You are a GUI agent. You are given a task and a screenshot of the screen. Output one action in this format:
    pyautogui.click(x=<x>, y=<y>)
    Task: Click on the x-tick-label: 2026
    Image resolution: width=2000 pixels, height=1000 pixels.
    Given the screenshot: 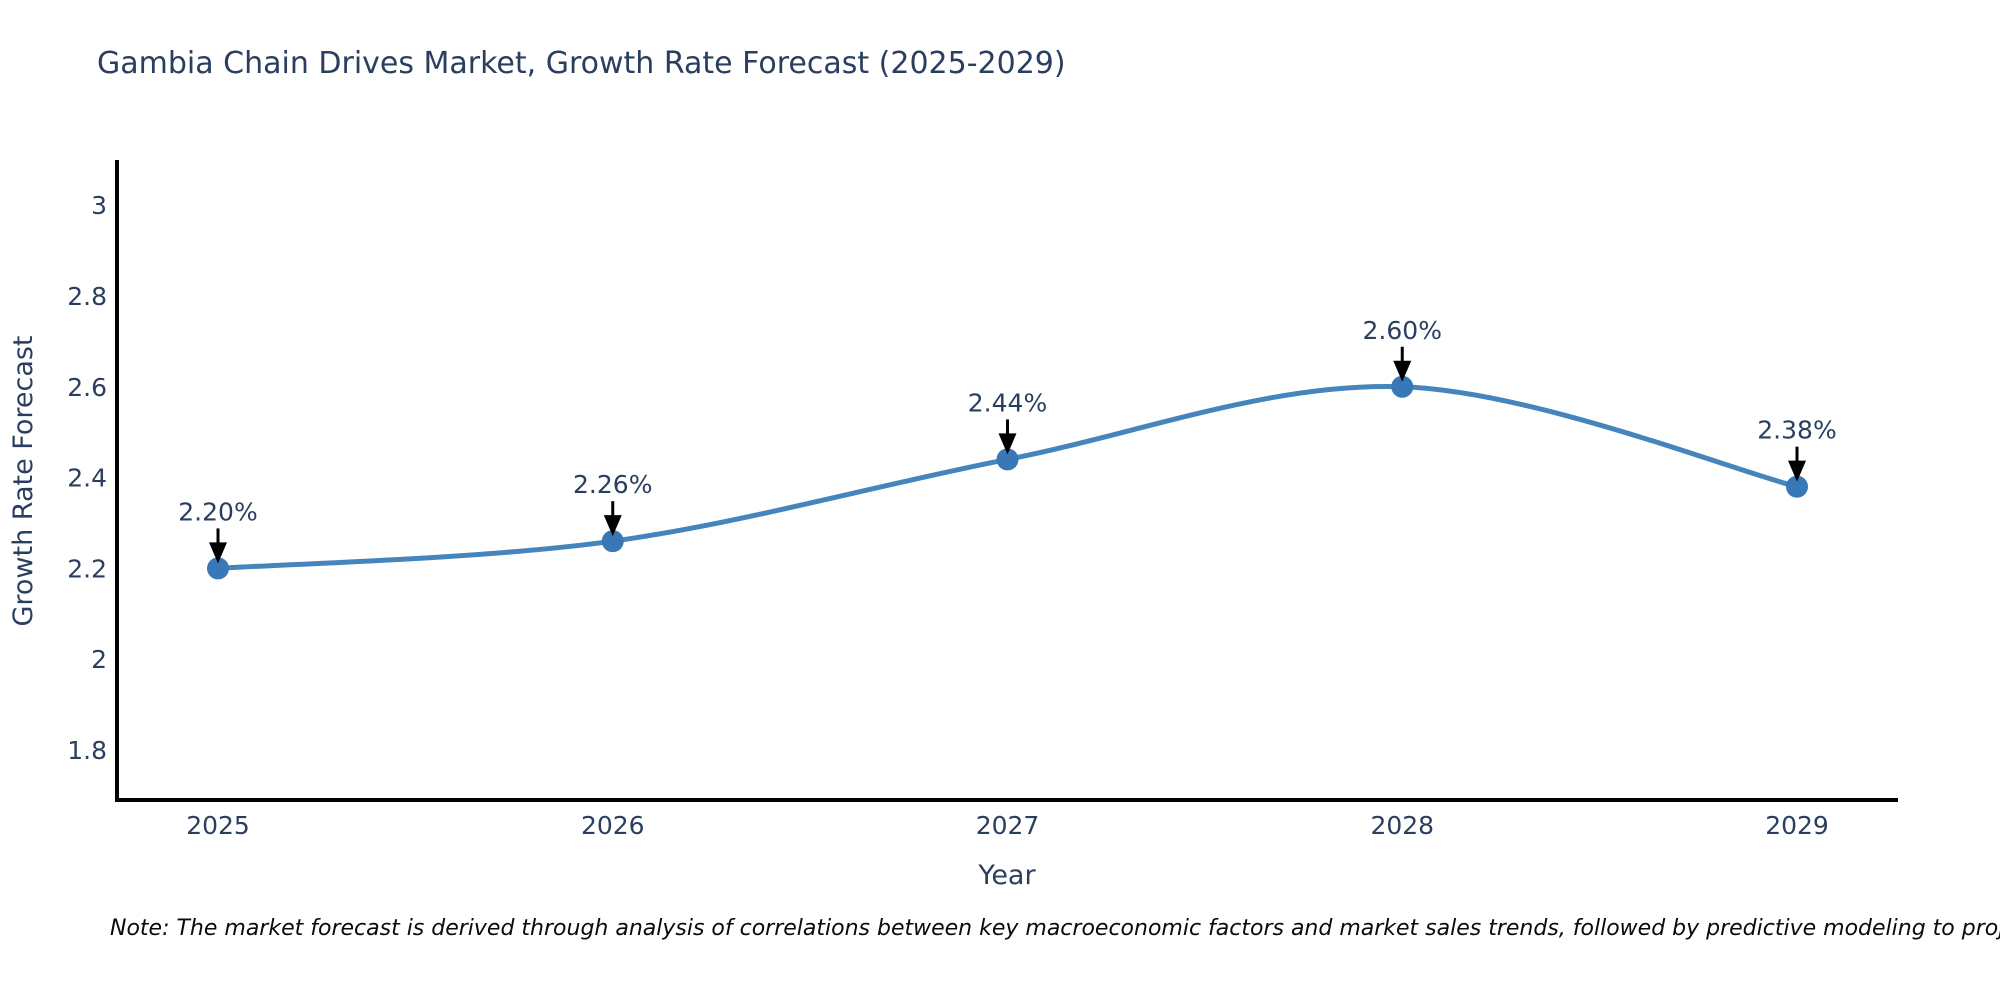 What is the action you would take?
    pyautogui.click(x=613, y=825)
    